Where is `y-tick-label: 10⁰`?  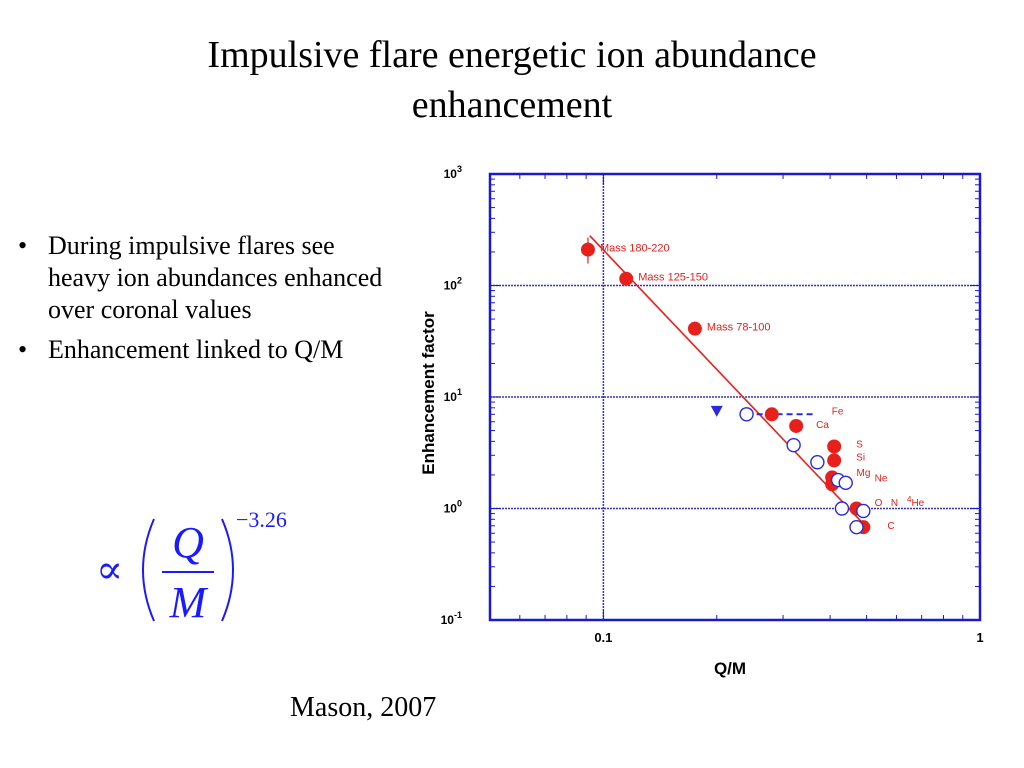
y-tick-label: 10⁰ is located at coordinates (453, 507).